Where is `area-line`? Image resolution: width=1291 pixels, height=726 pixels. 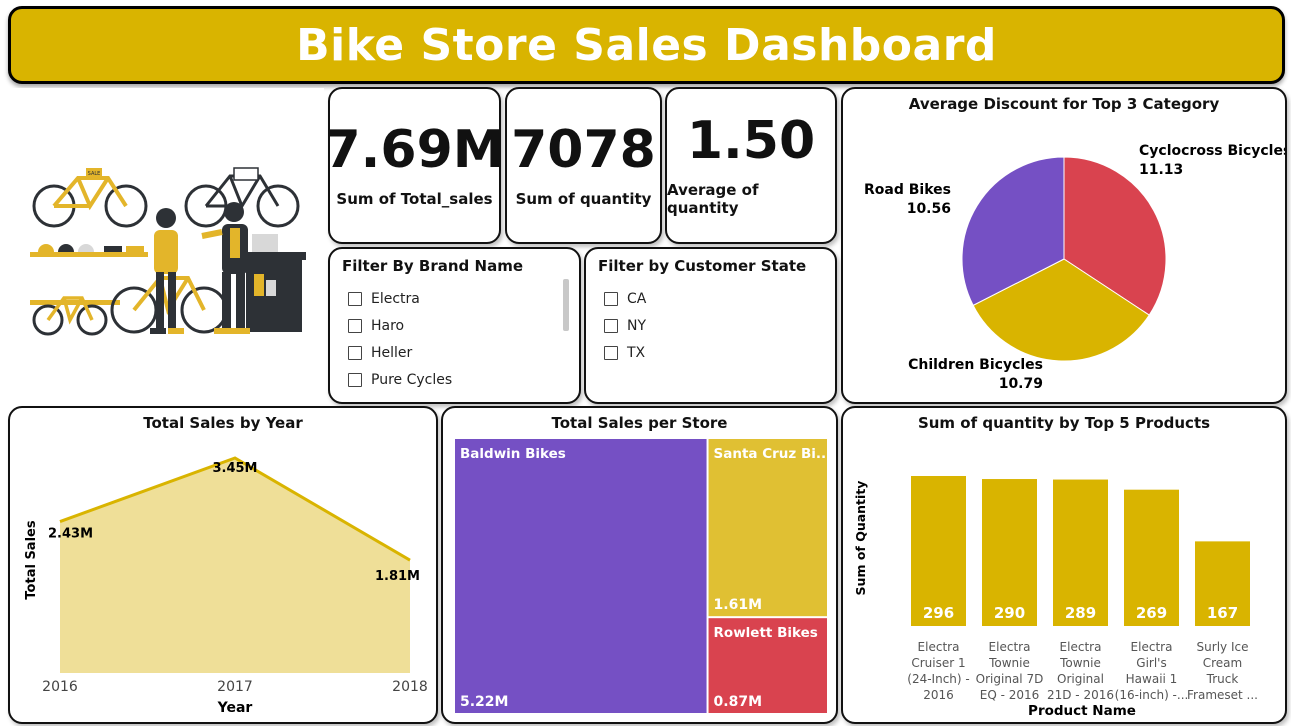 area-line is located at coordinates (235, 509).